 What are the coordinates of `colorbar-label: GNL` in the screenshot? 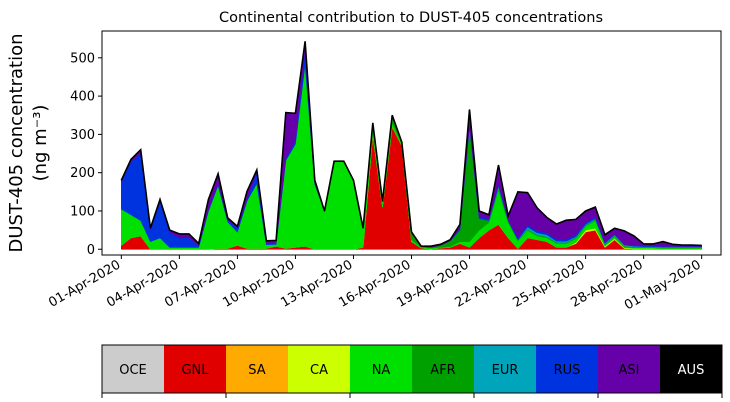 It's located at (195, 370).